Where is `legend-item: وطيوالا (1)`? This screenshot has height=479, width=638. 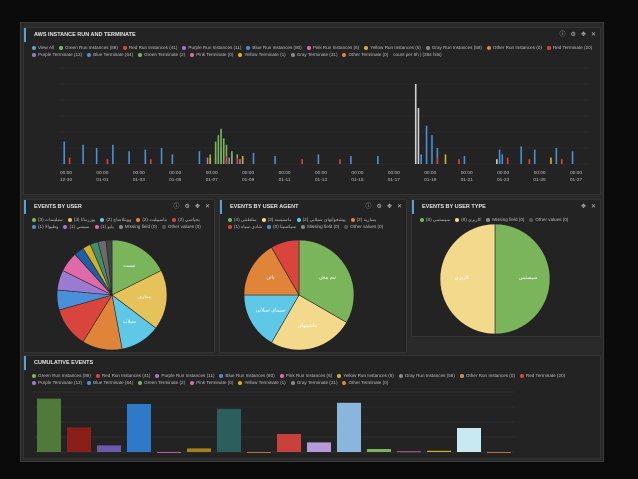
legend-item: وطيوالا (1) is located at coordinates (45, 226).